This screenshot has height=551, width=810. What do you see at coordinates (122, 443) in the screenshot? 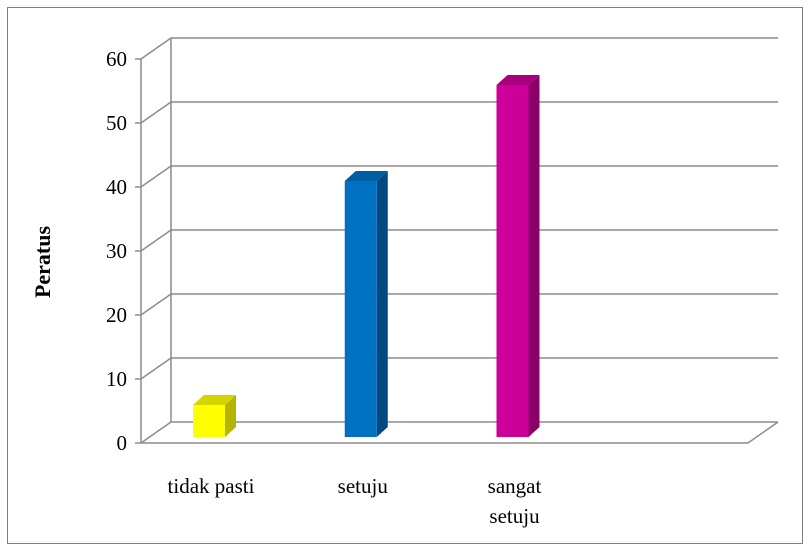
I see `y-tick-label: 0` at bounding box center [122, 443].